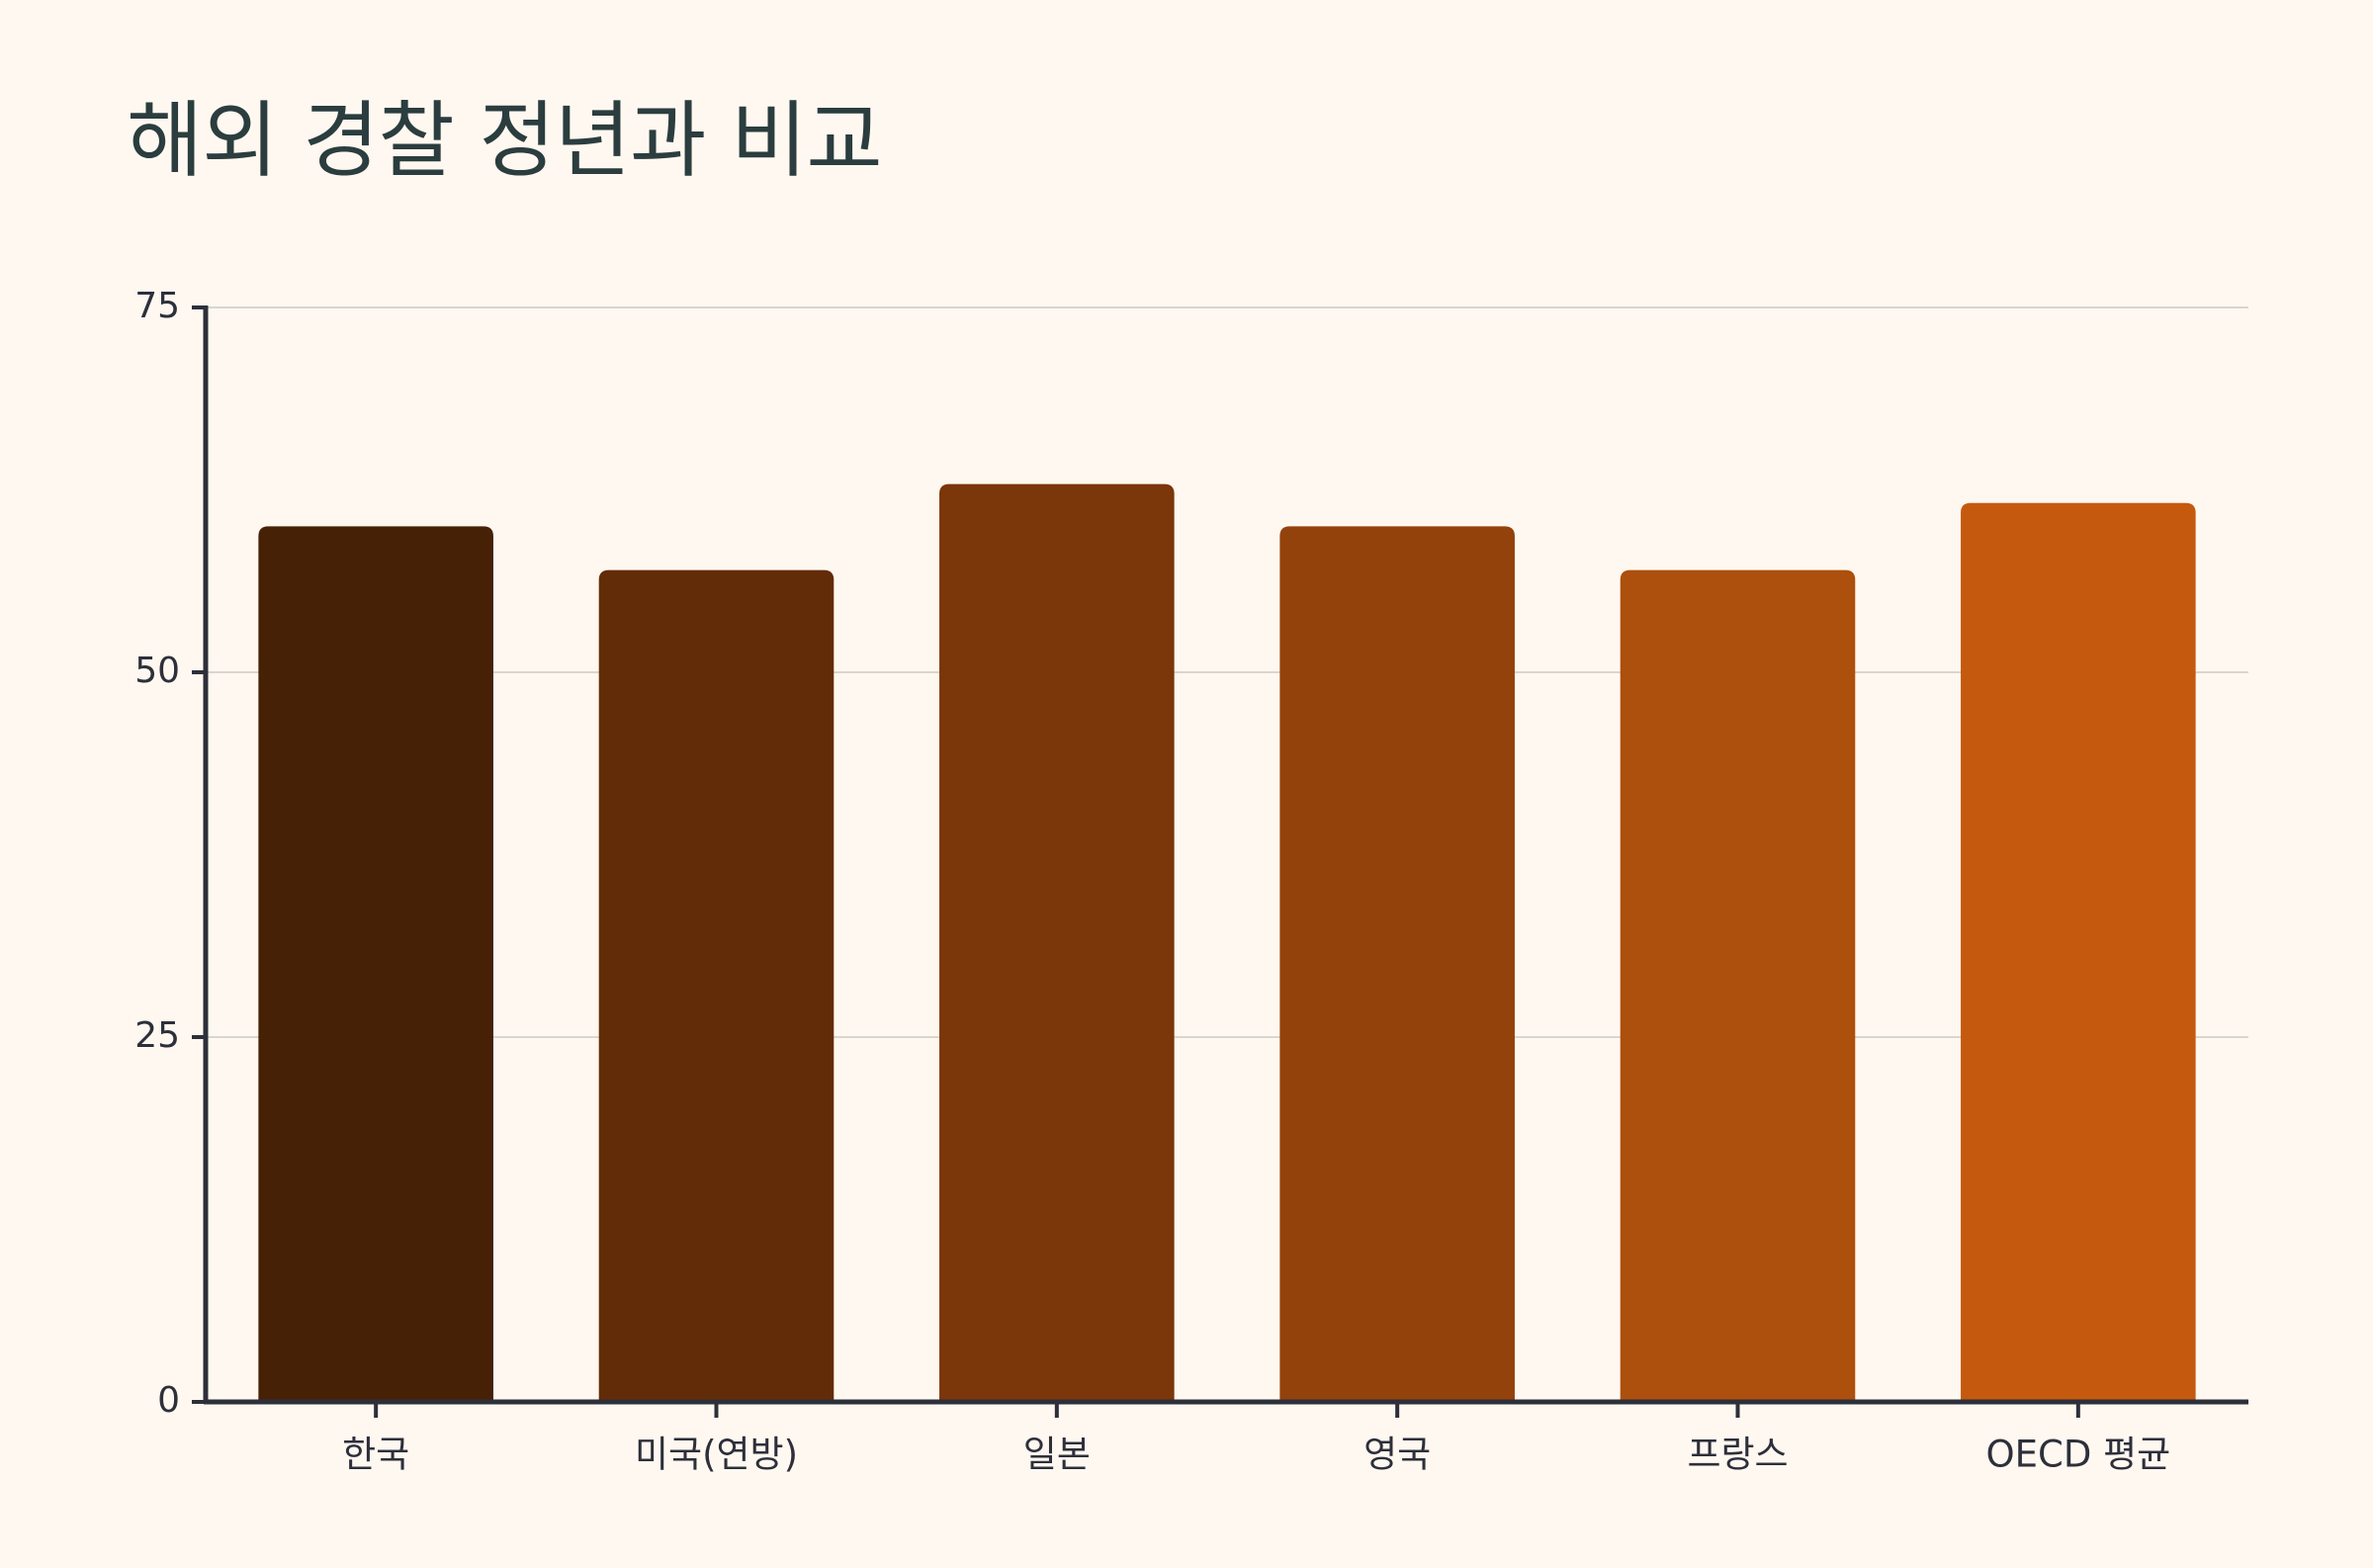 This screenshot has height=1568, width=2373. What do you see at coordinates (1397, 1455) in the screenshot?
I see `x-tick-label-4: 영국` at bounding box center [1397, 1455].